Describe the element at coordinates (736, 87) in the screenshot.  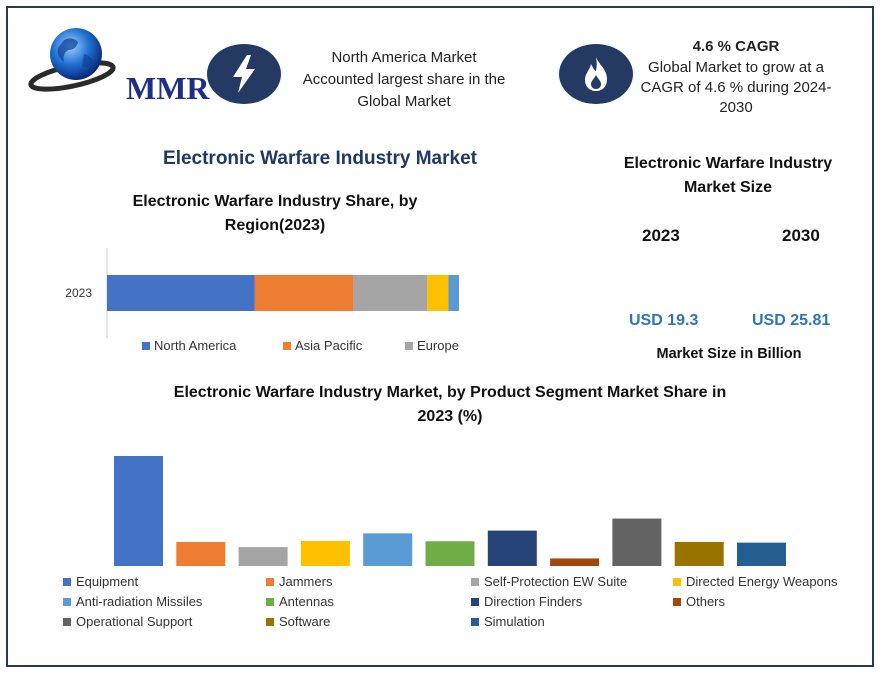
I see `highlight-line: CAGR of 4.6 % during 2024-` at that location.